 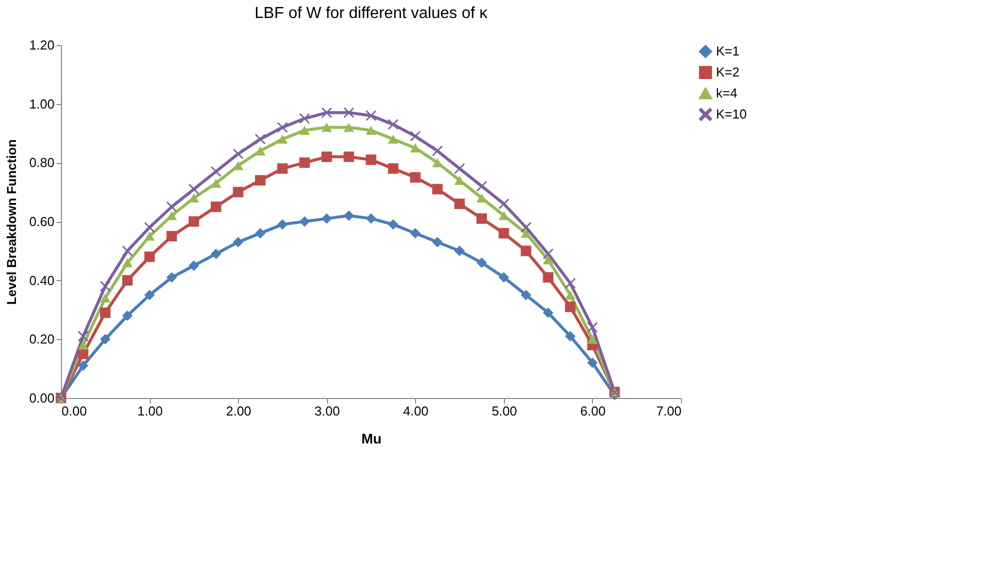 I want to click on x-tick-label: 2.00, so click(x=239, y=411).